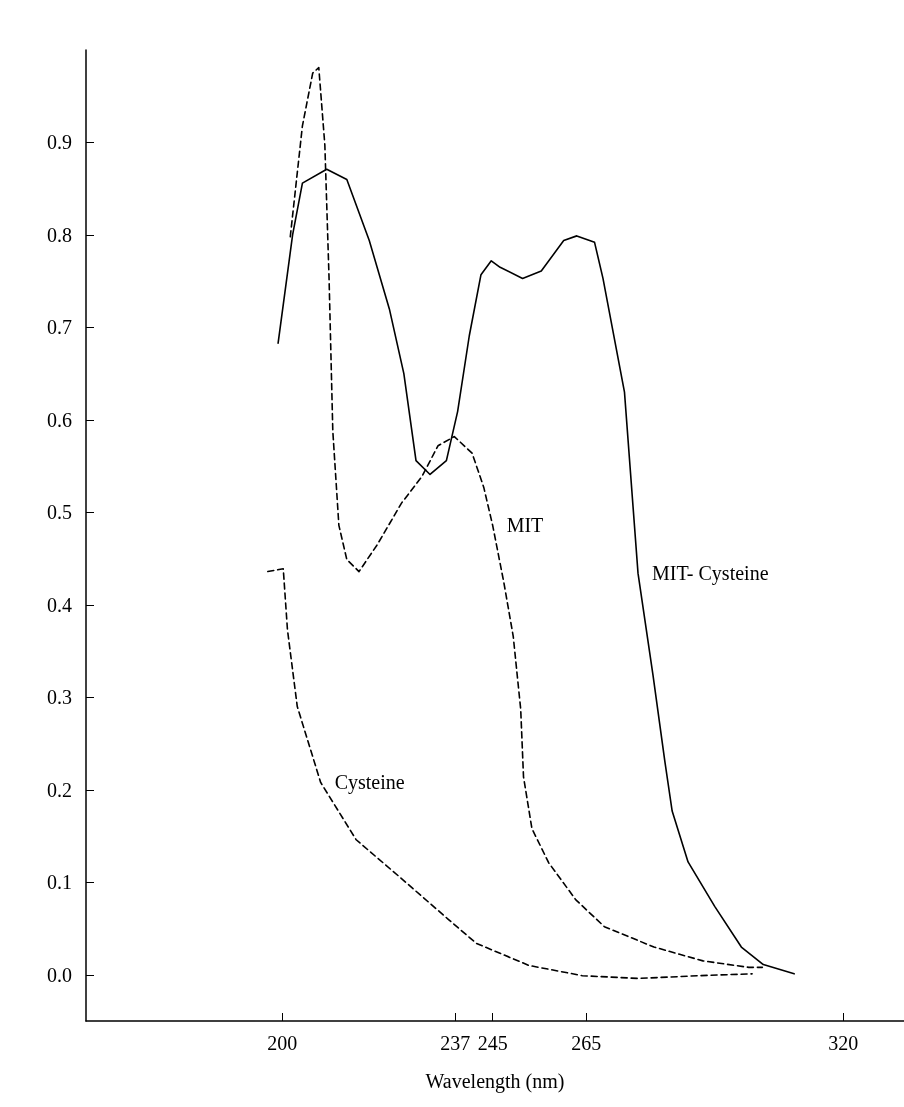  Describe the element at coordinates (455, 1043) in the screenshot. I see `x-tick-label: 237` at that location.